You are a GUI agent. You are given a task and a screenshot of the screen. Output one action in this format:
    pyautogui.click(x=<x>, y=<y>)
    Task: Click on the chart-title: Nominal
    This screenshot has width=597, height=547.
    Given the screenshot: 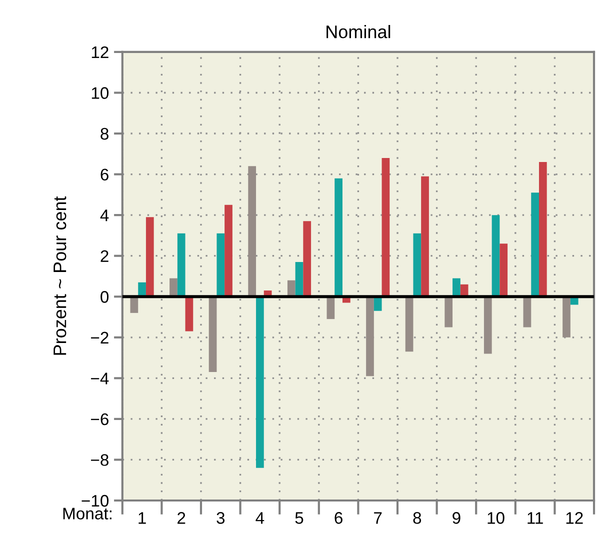 What is the action you would take?
    pyautogui.click(x=358, y=31)
    